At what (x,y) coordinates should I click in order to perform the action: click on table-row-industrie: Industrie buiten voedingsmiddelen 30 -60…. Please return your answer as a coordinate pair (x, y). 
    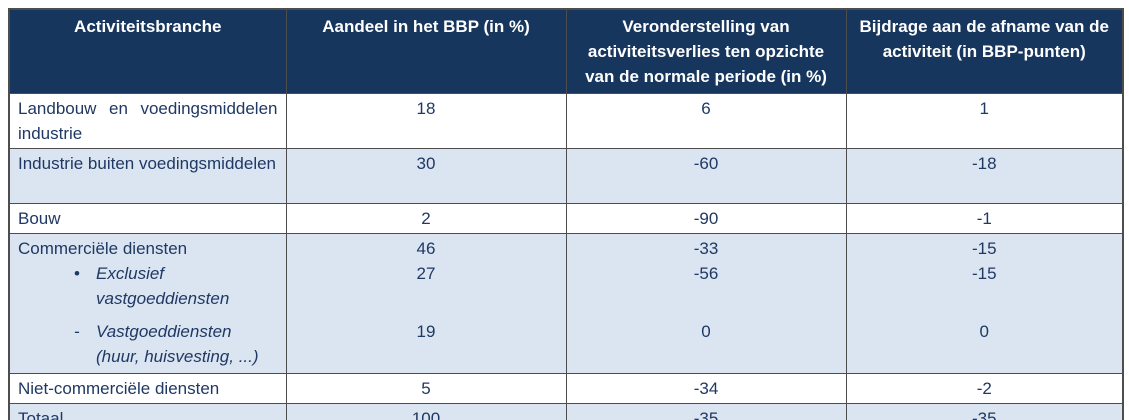
    Looking at the image, I should click on (566, 176).